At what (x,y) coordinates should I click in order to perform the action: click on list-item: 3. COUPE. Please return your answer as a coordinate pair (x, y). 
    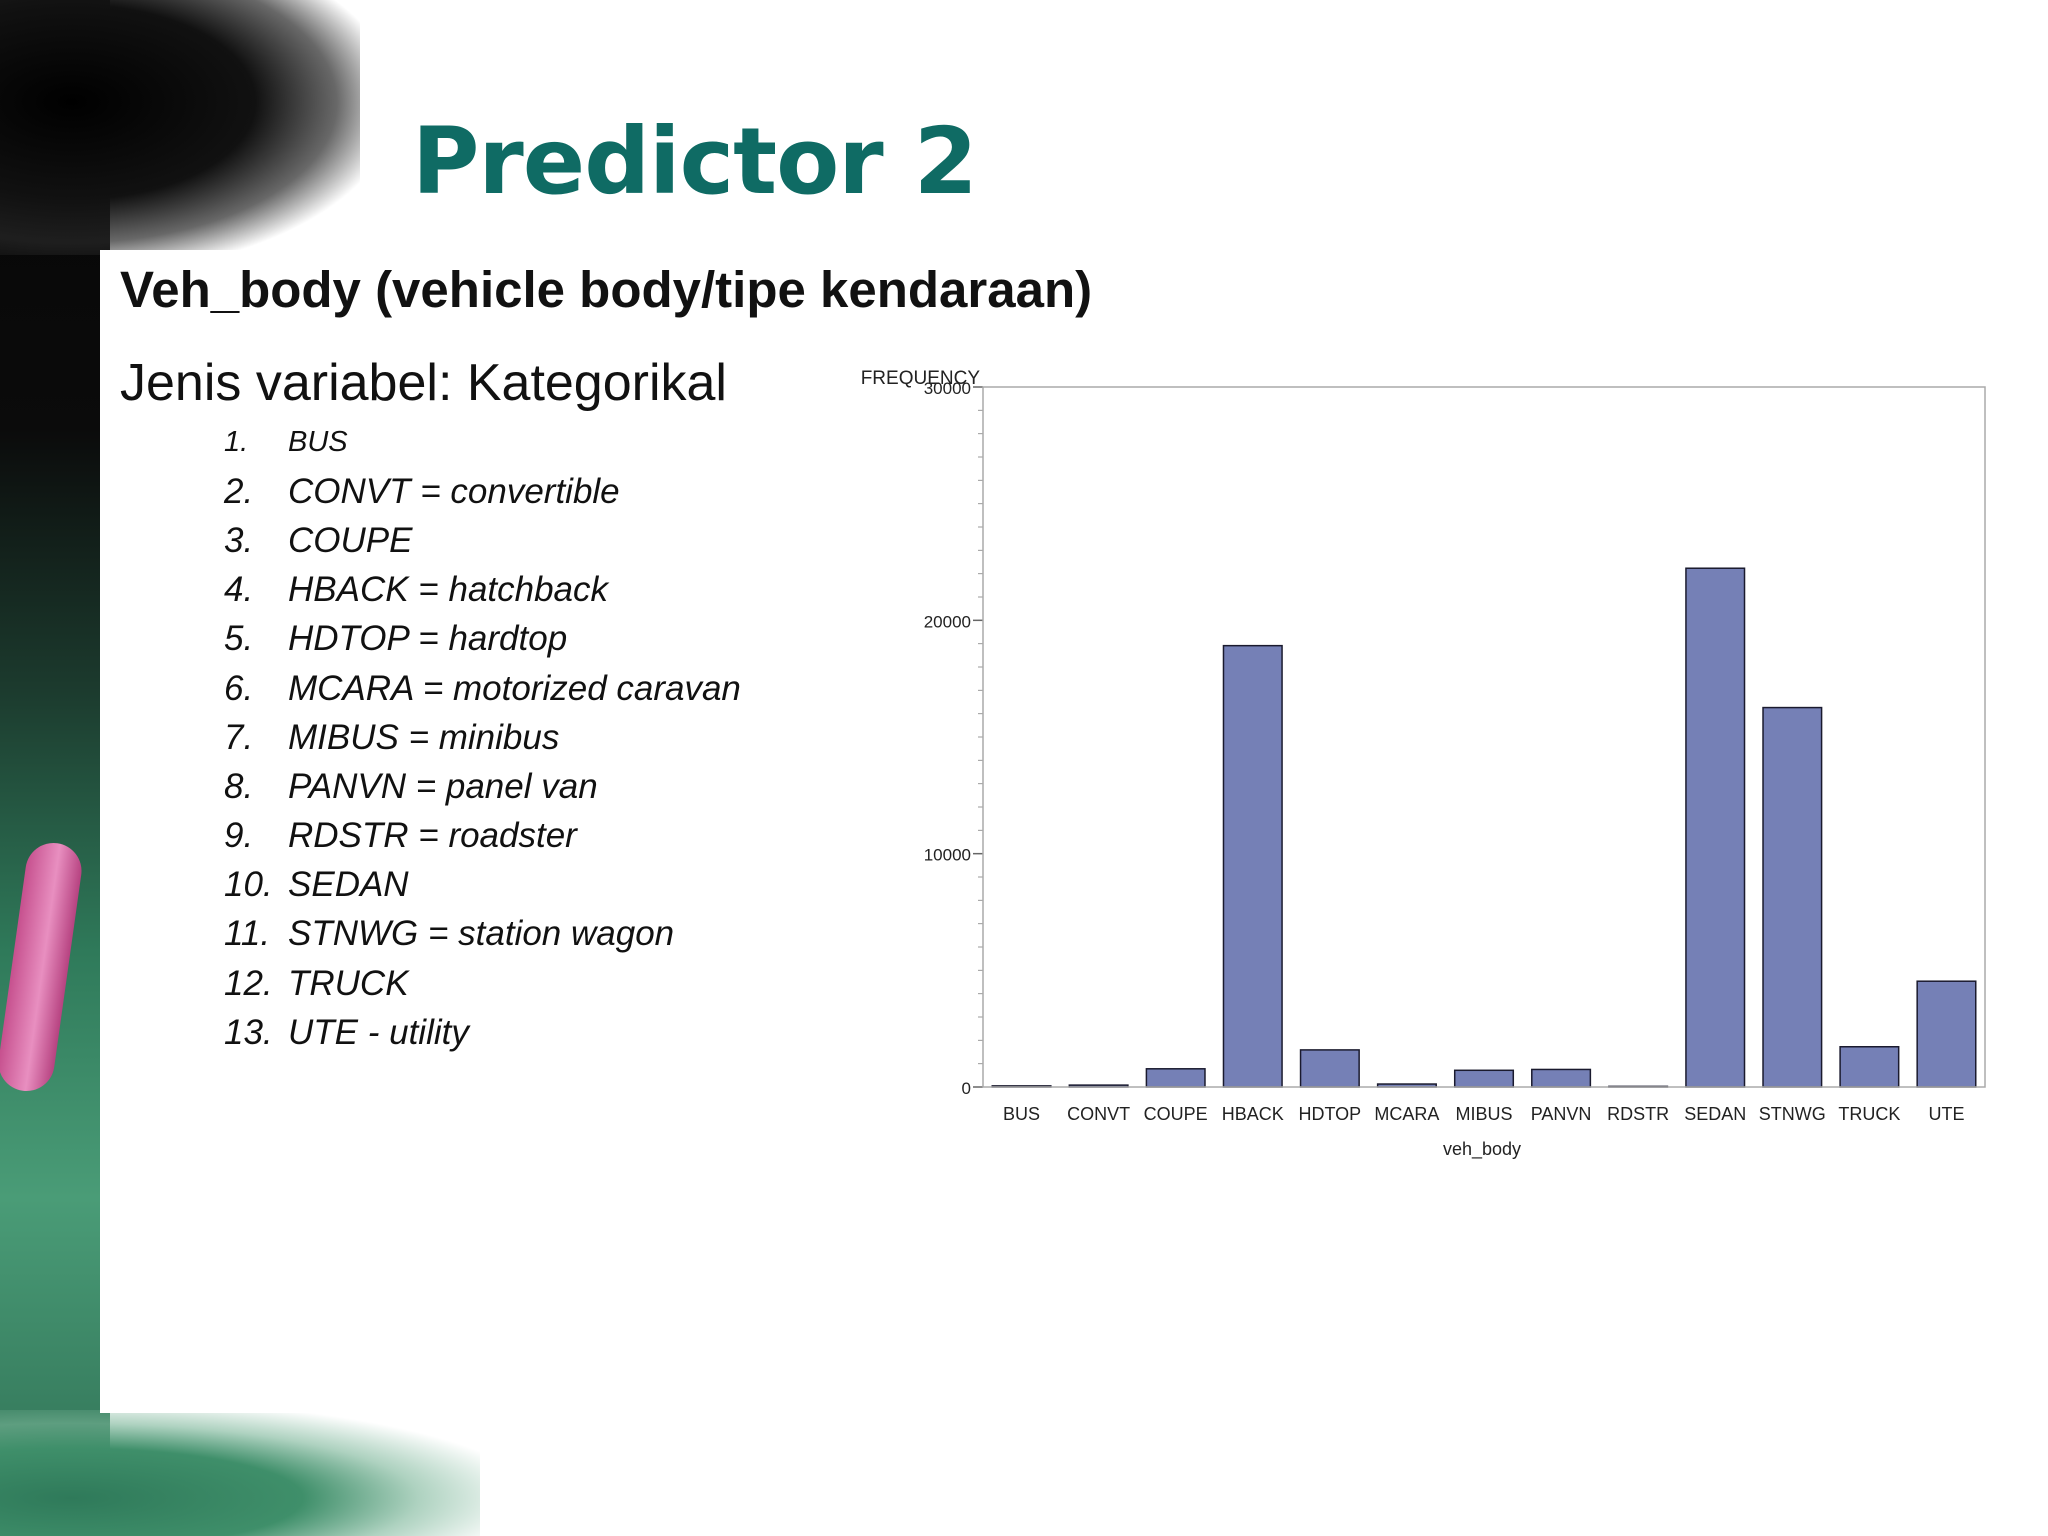
    Looking at the image, I should click on (482, 540).